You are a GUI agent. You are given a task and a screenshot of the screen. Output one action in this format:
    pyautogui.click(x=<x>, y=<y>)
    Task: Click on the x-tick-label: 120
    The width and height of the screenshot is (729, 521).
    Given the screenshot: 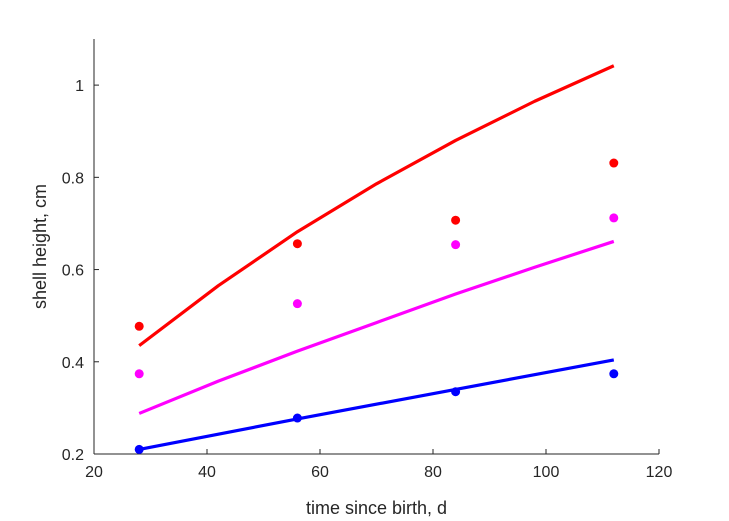 What is the action you would take?
    pyautogui.click(x=659, y=472)
    